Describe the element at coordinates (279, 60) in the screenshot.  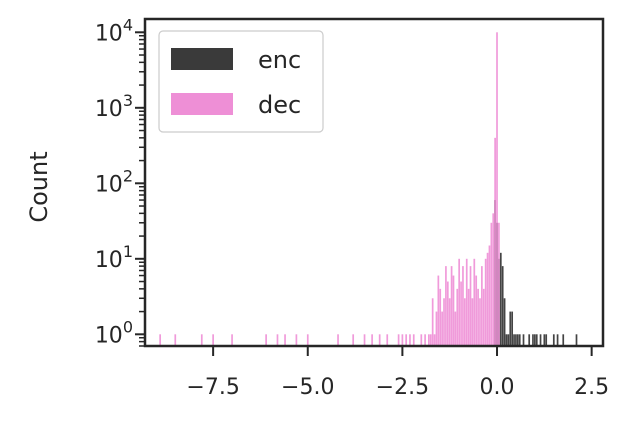
I see `legend-label-enc: enc` at that location.